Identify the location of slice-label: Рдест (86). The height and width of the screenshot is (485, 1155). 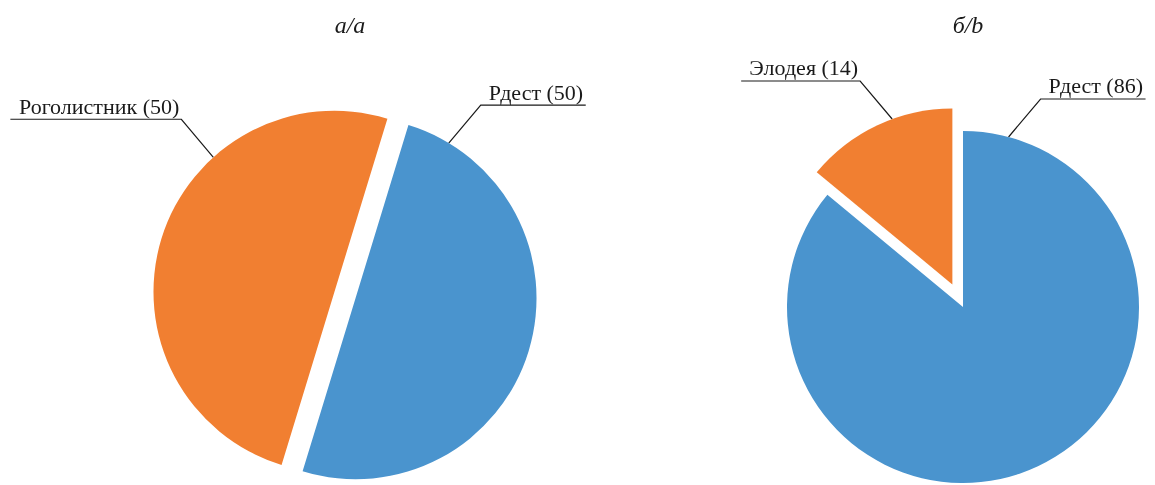
(1095, 86).